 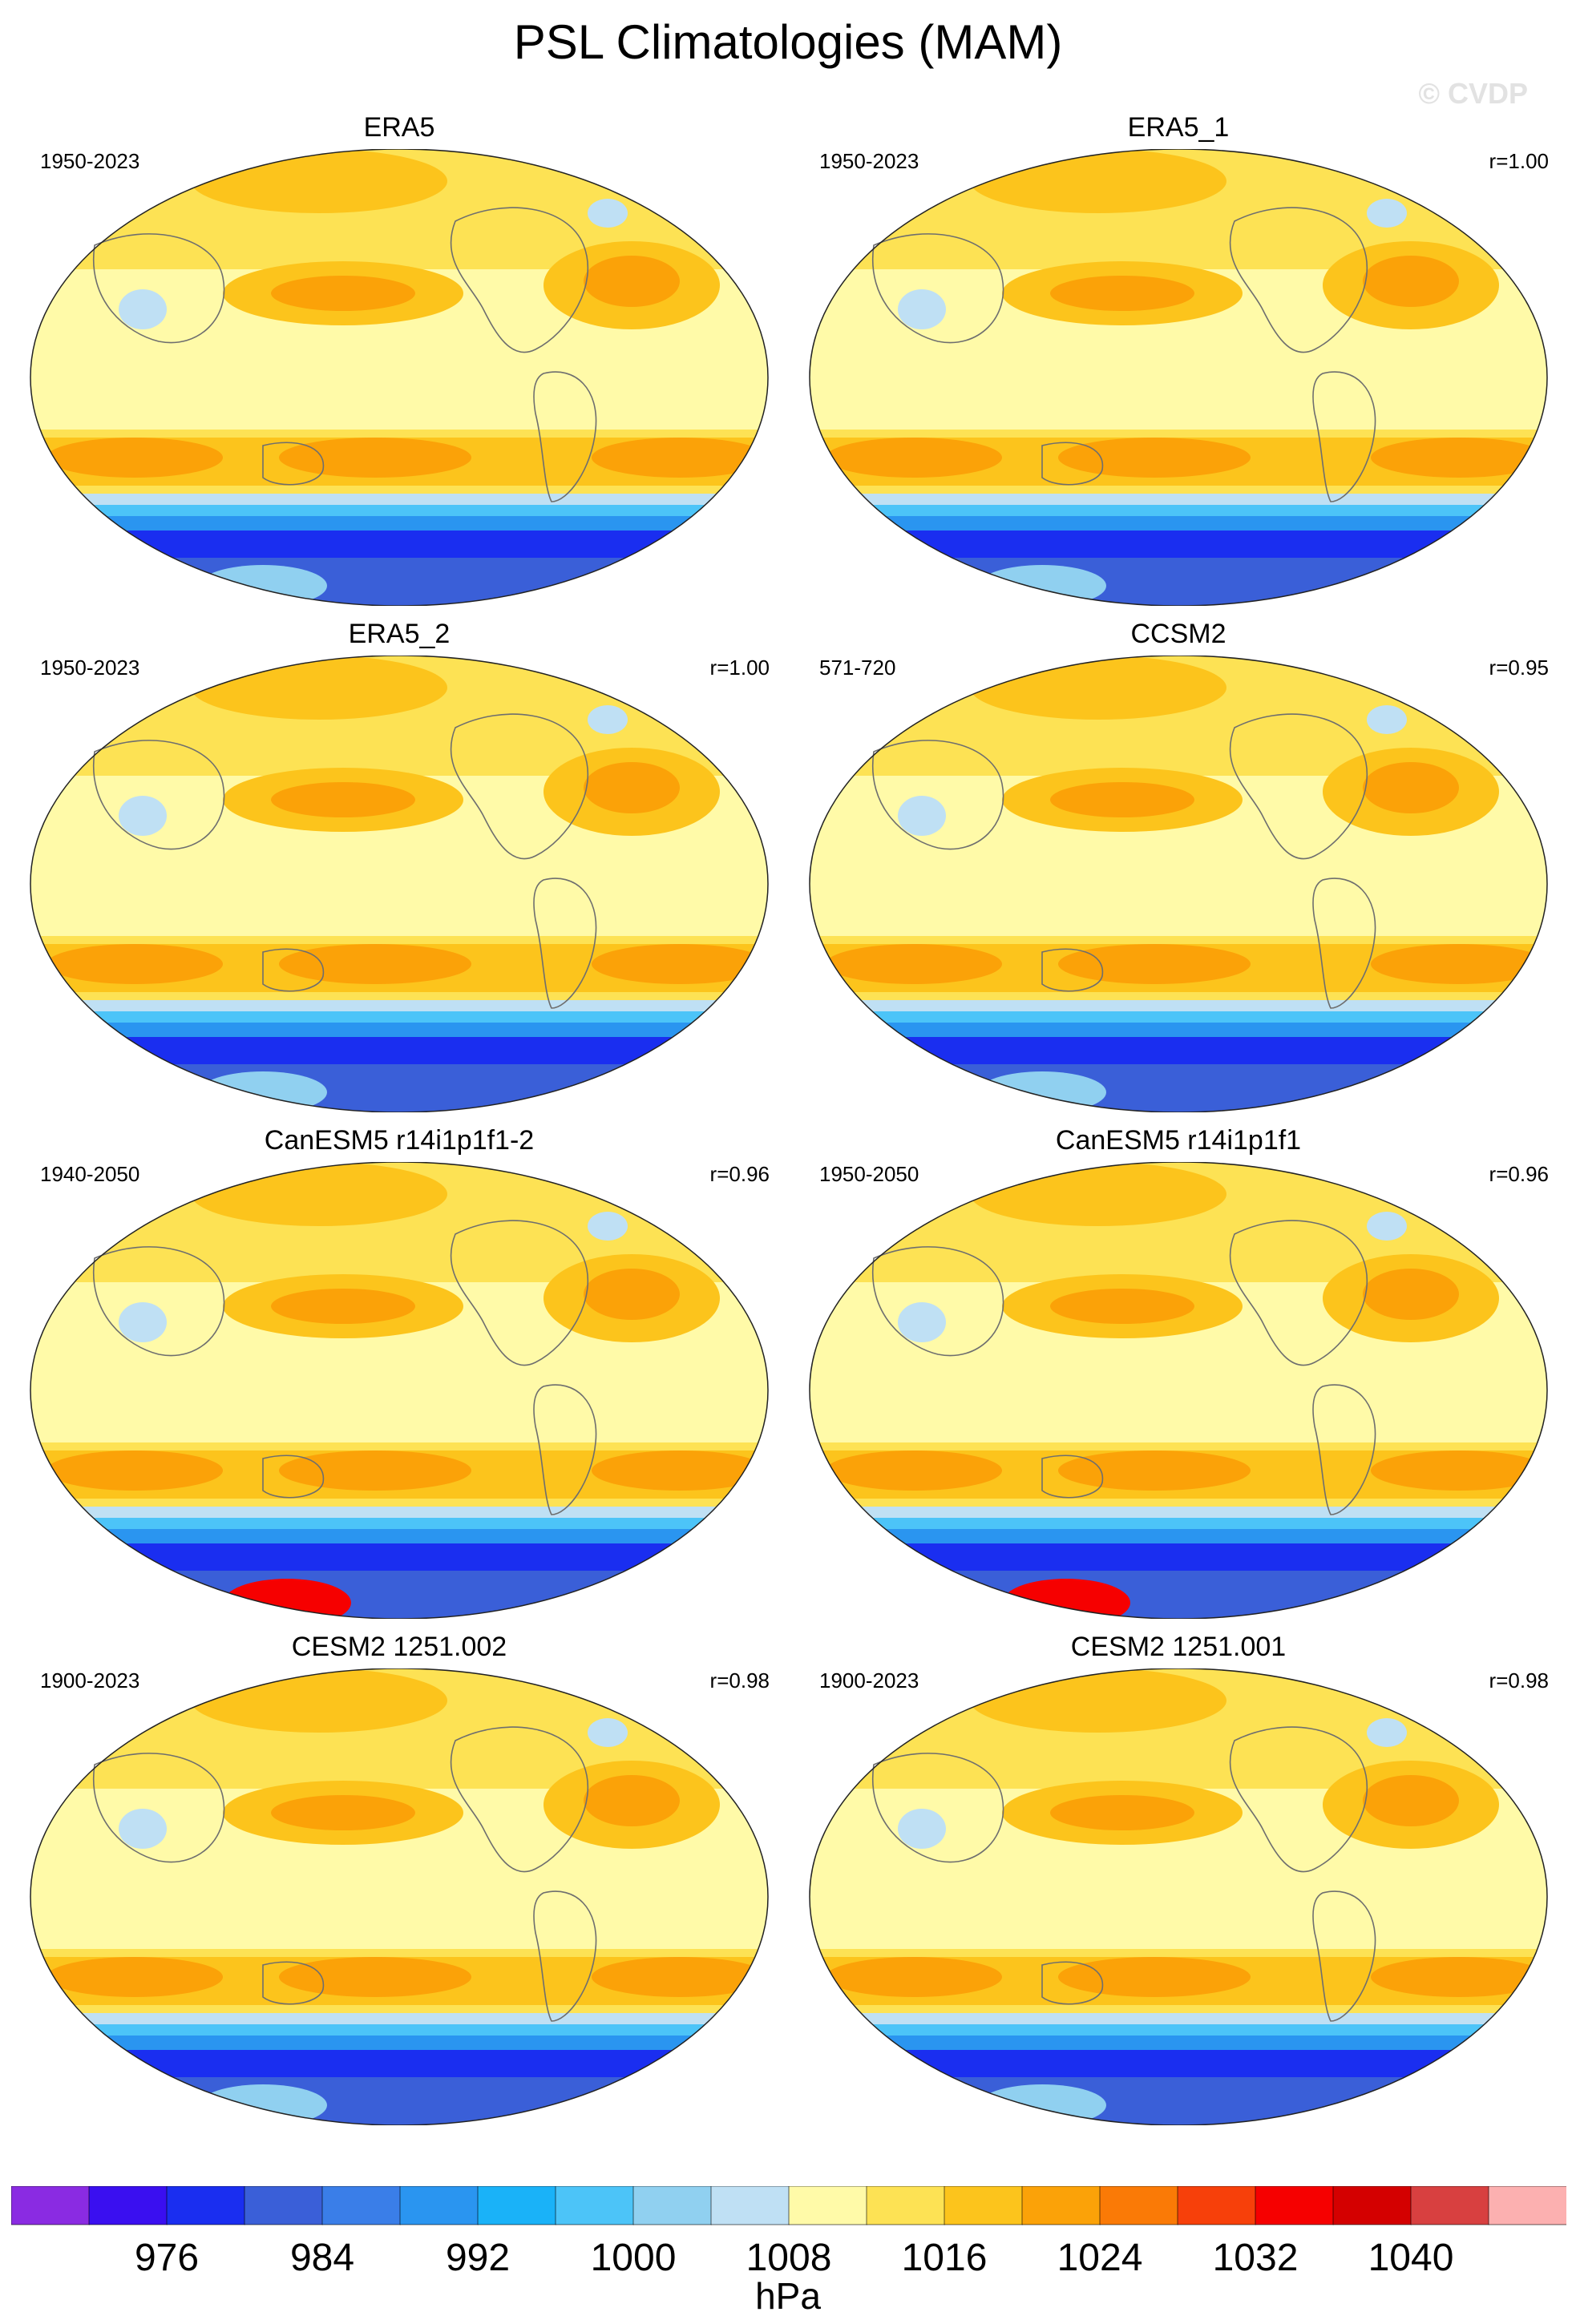 I want to click on panel-title: ERA5, so click(x=399, y=127).